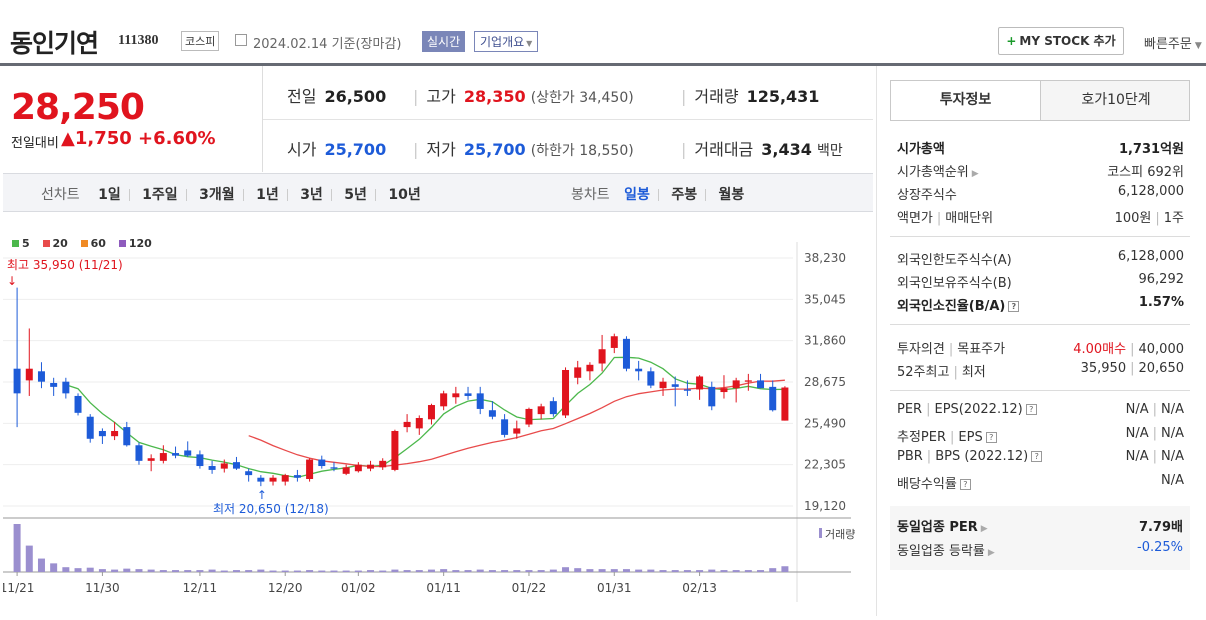  I want to click on low-value: 25,700, so click(494, 149).